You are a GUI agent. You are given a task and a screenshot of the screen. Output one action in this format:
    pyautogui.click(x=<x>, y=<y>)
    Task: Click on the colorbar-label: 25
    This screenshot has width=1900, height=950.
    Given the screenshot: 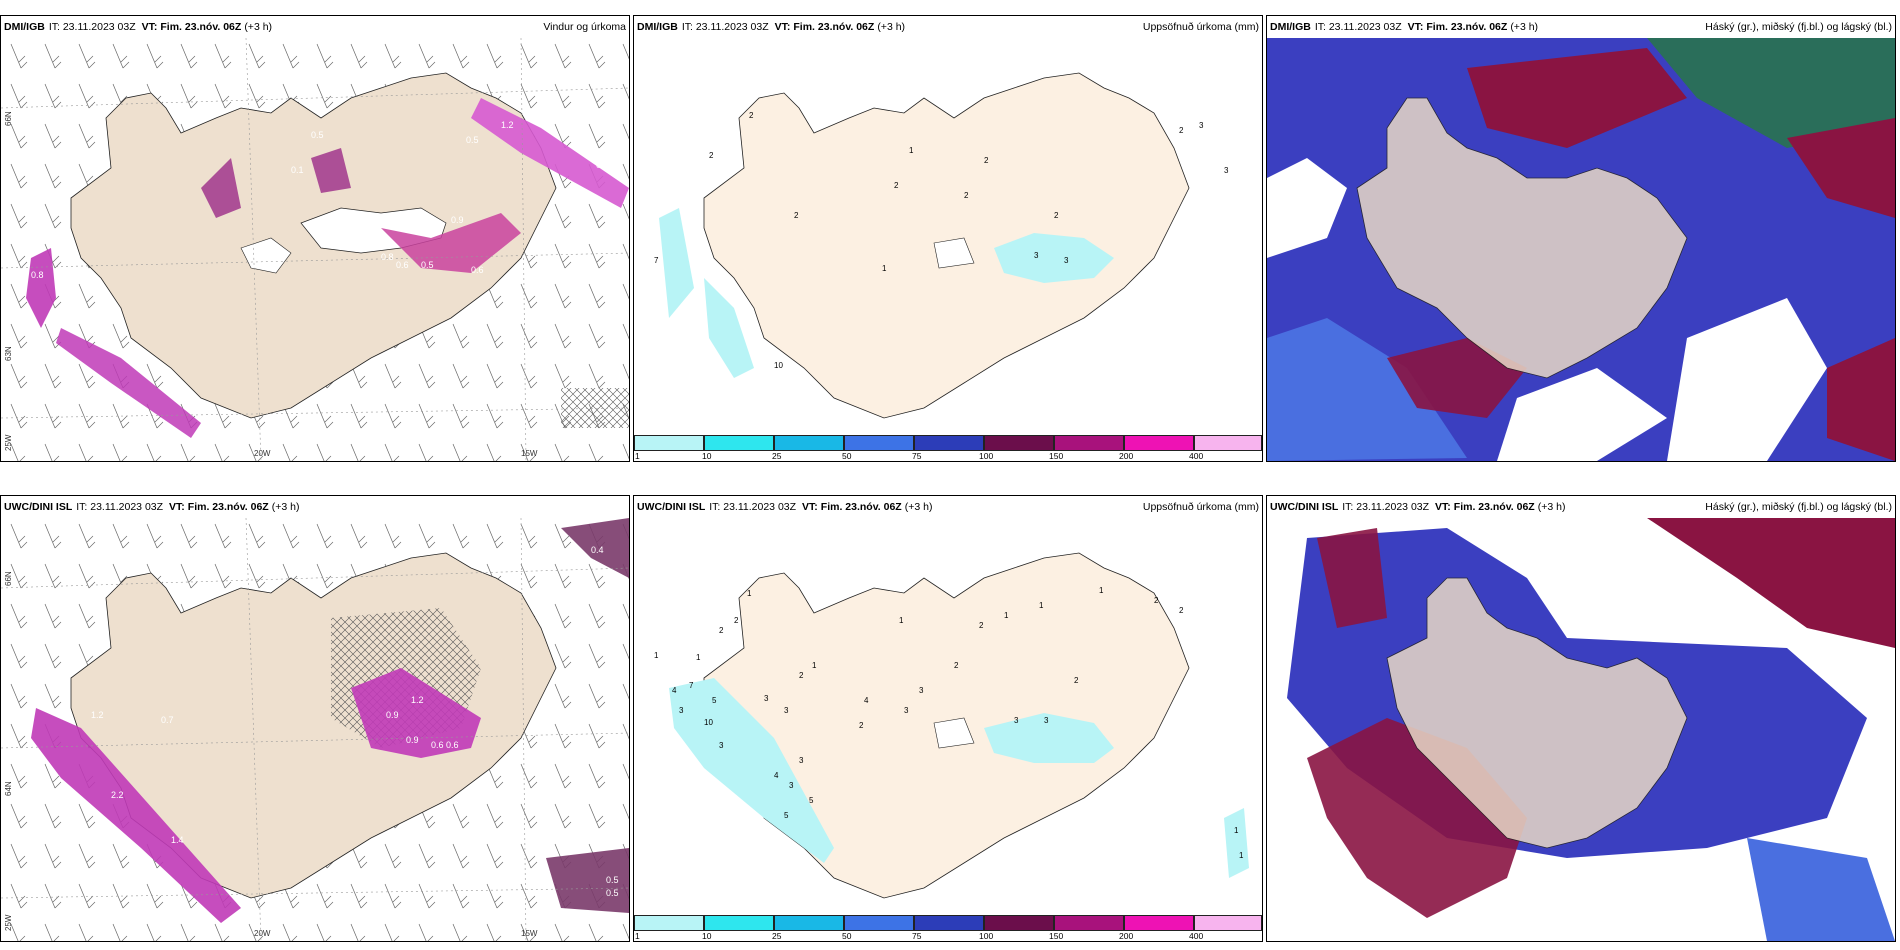 What is the action you would take?
    pyautogui.click(x=777, y=456)
    